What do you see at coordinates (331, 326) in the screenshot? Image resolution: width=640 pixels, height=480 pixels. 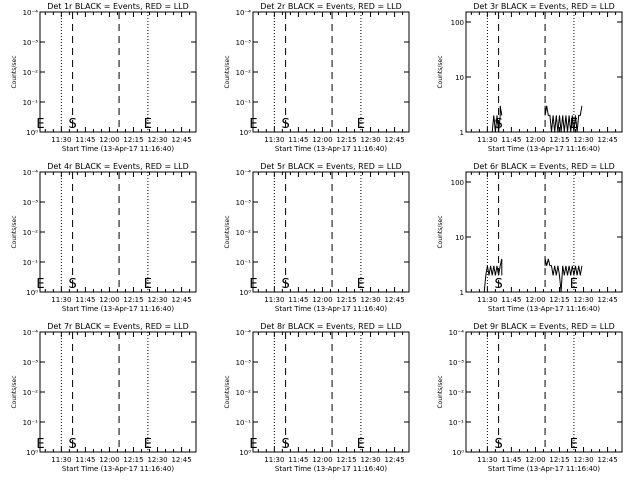 I see `chart-title: Det 8r BLACK = Events, RED = LLD` at bounding box center [331, 326].